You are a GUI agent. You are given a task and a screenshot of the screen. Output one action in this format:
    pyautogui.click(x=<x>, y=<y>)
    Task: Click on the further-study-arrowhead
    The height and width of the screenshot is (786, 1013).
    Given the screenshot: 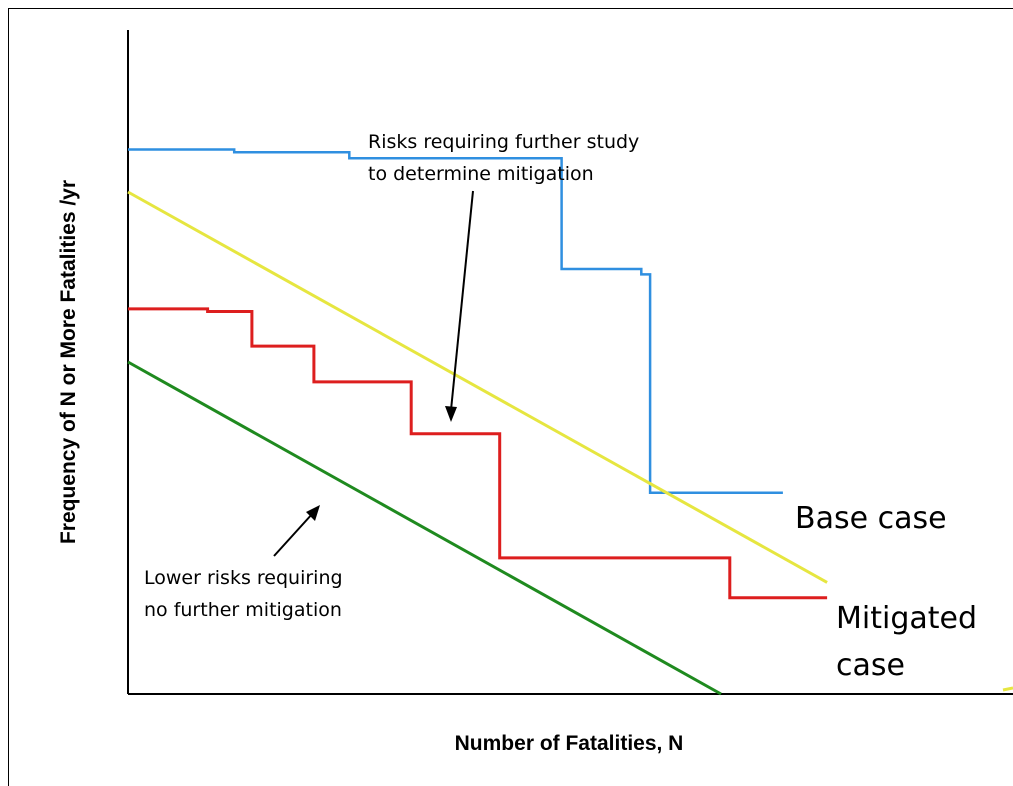 What is the action you would take?
    pyautogui.click(x=451, y=414)
    